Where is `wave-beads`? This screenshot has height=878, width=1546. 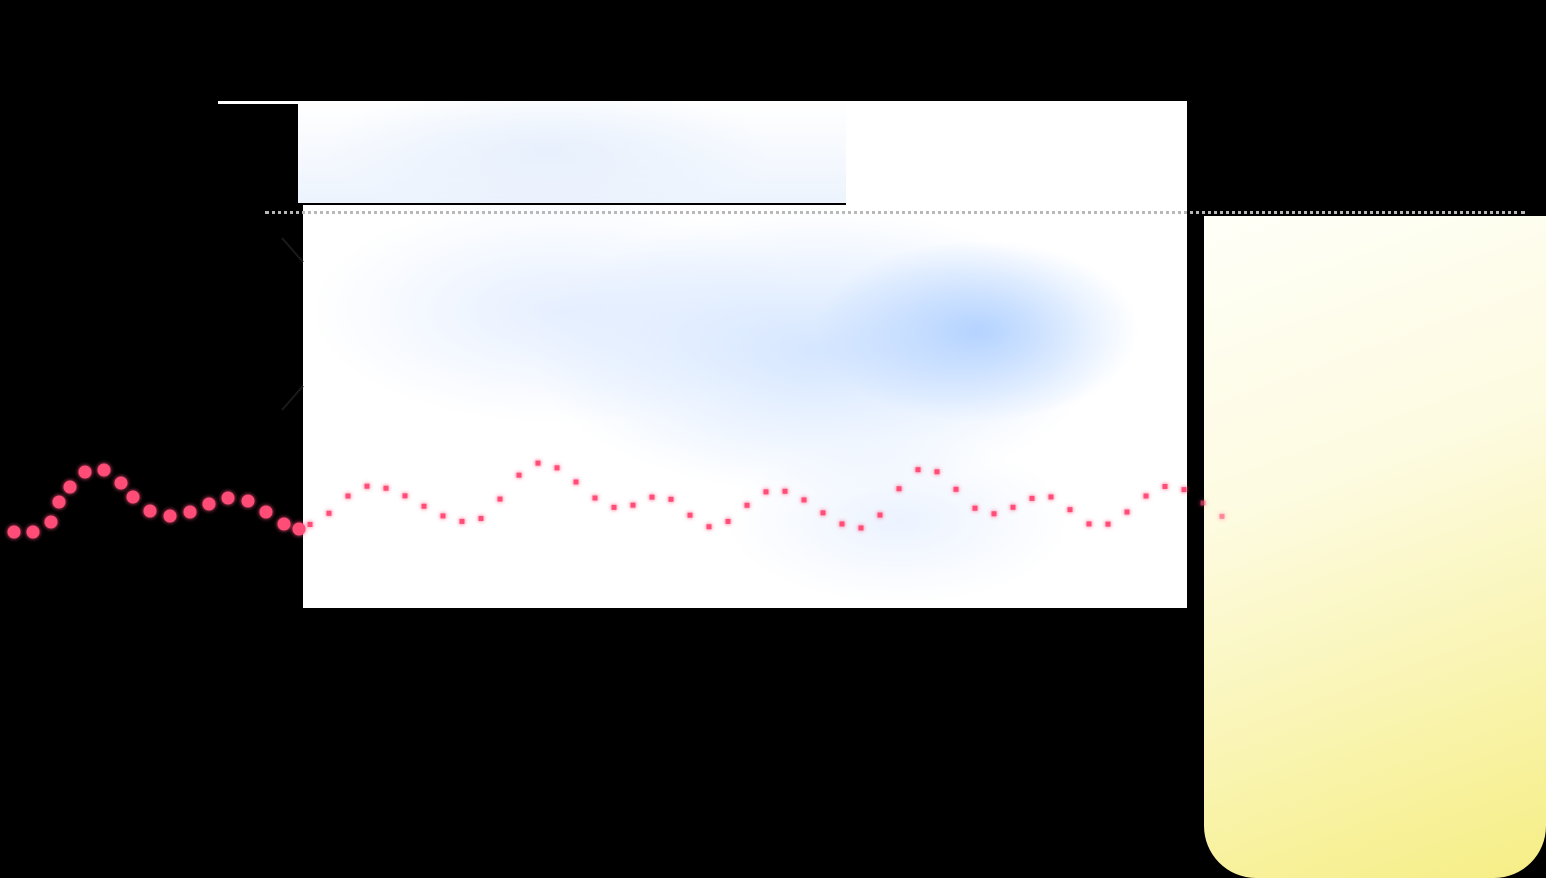 wave-beads is located at coordinates (156, 501).